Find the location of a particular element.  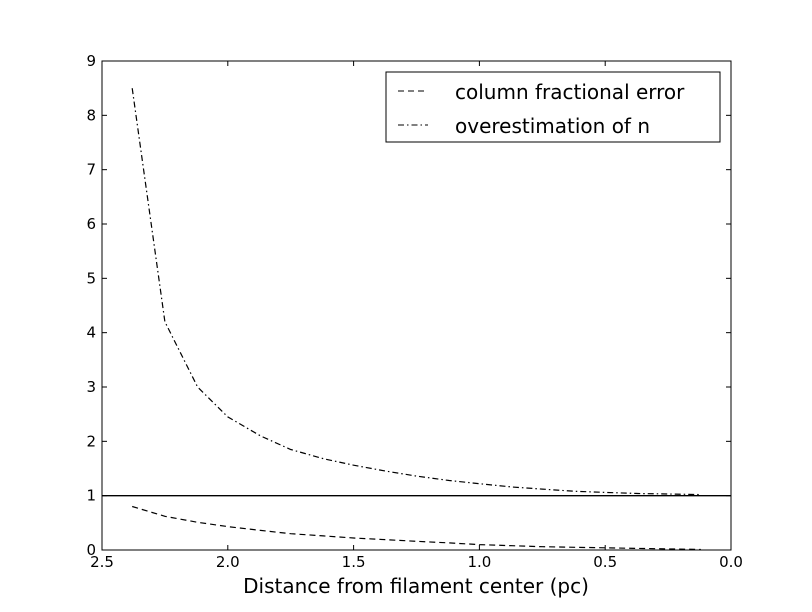

y-tick-label: 3 is located at coordinates (91, 387).